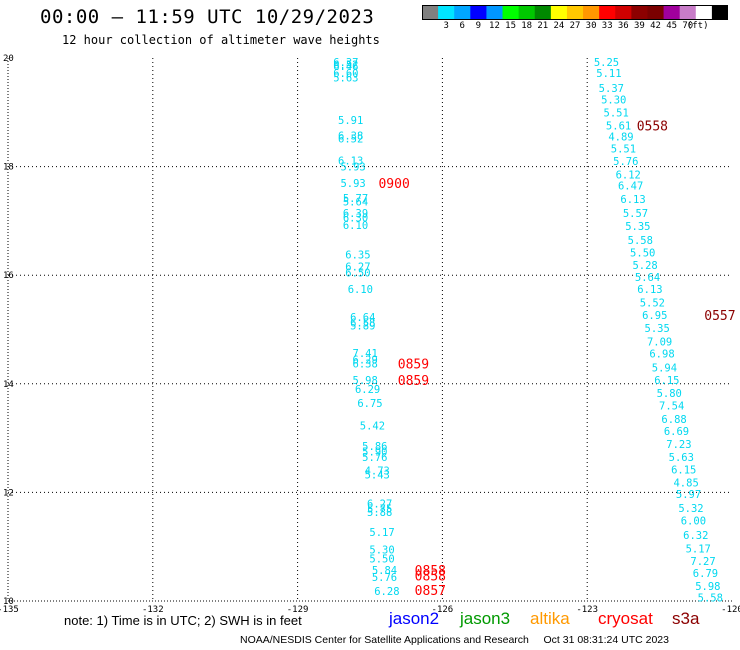  I want to click on swh-value-label: 5.57, so click(635, 214).